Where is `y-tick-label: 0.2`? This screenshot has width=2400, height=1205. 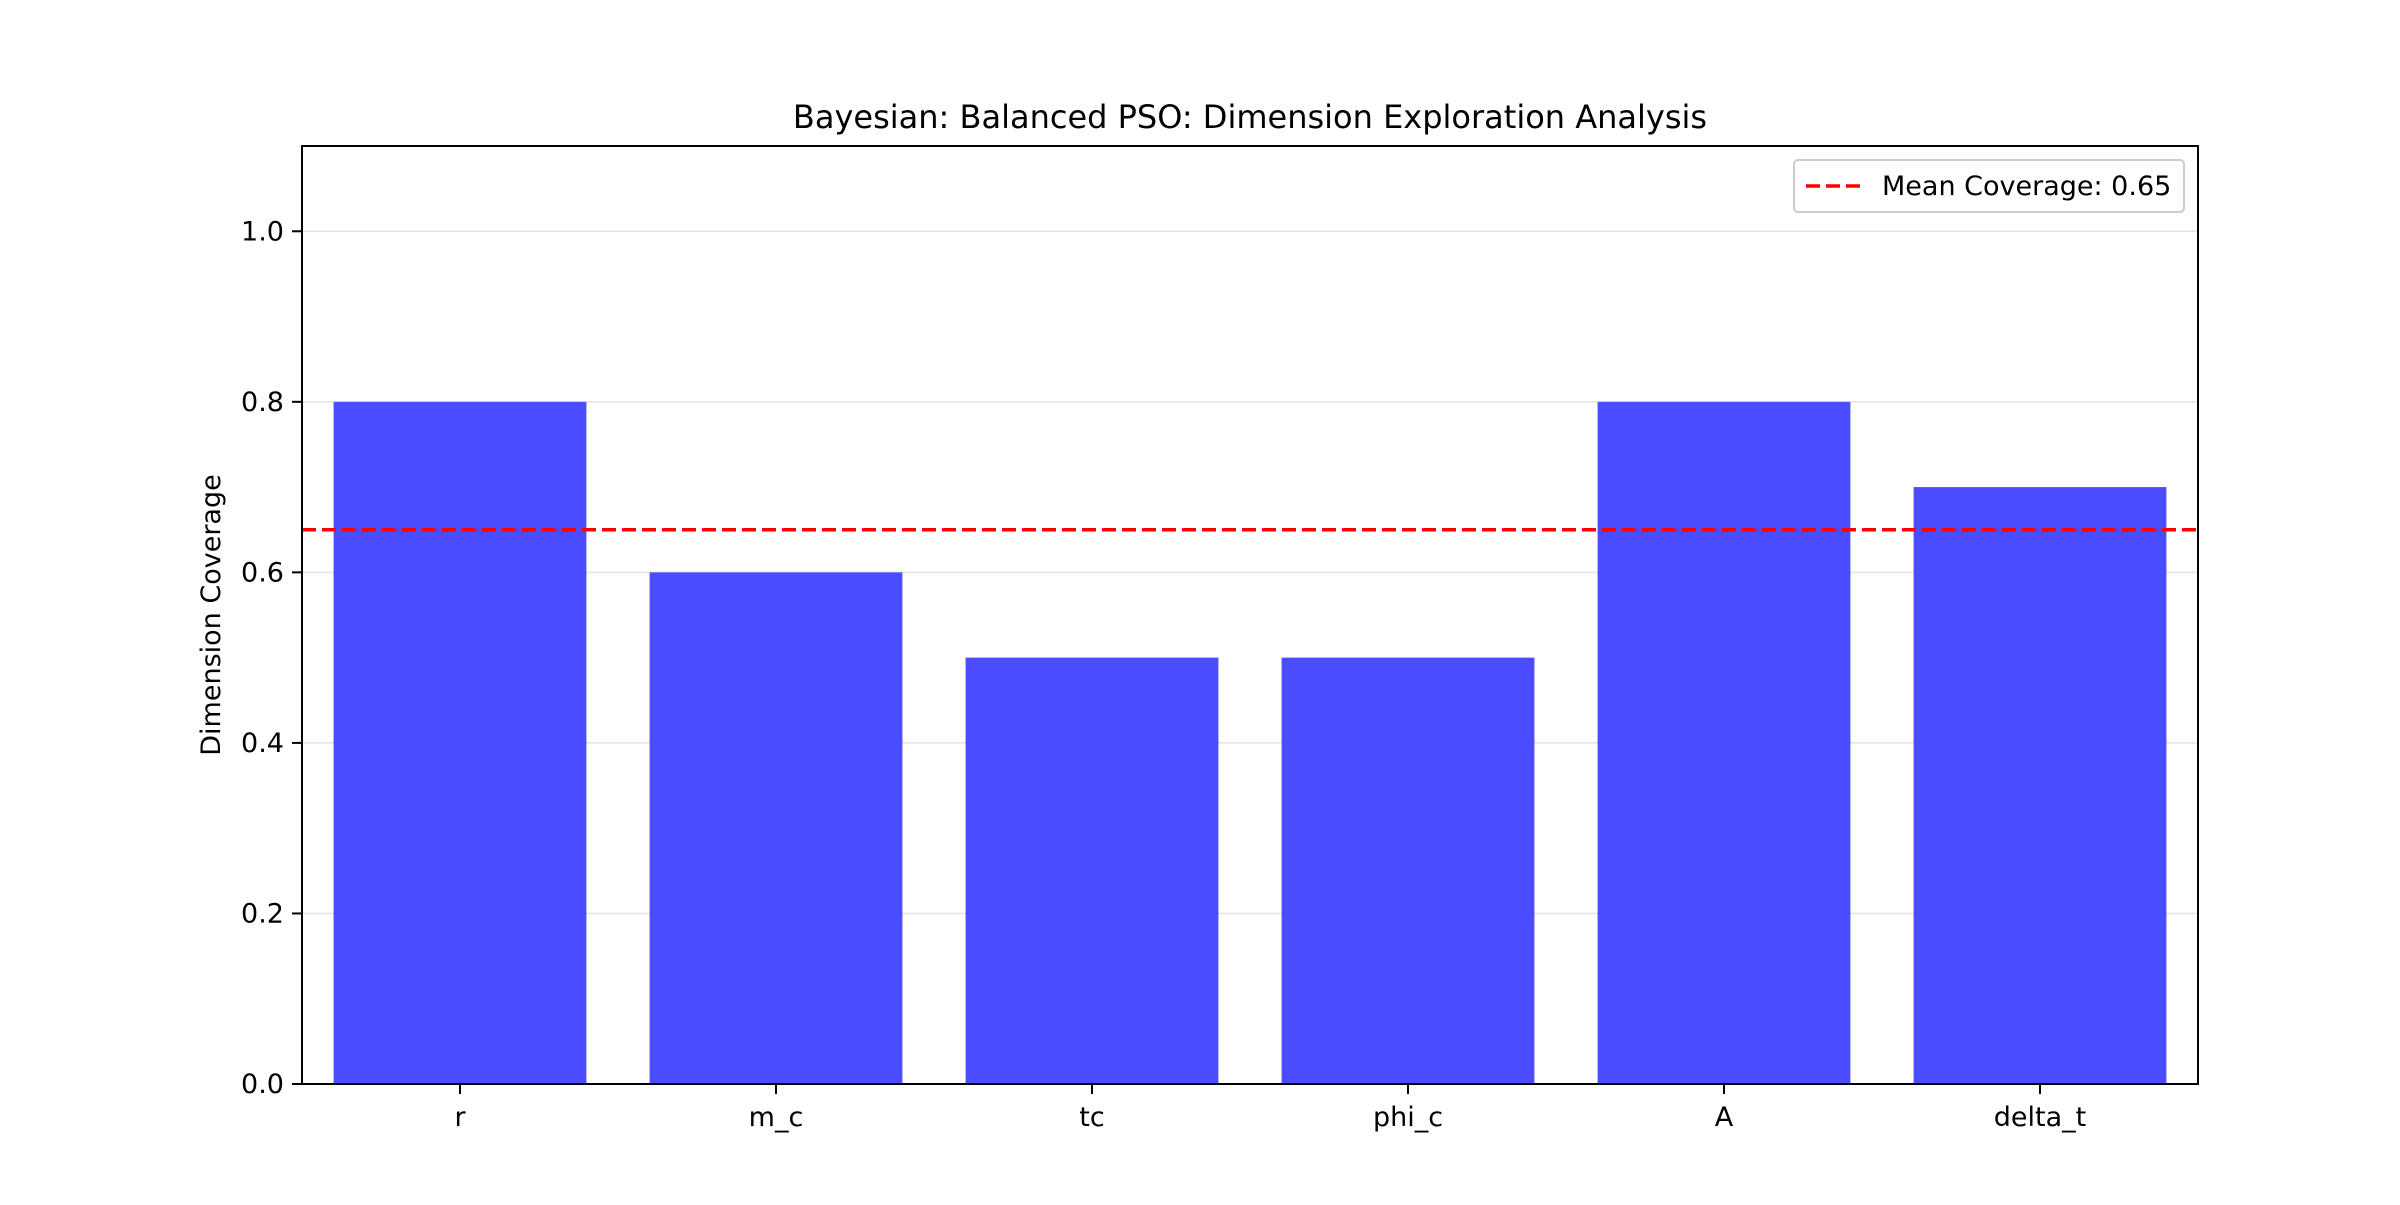 y-tick-label: 0.2 is located at coordinates (262, 913).